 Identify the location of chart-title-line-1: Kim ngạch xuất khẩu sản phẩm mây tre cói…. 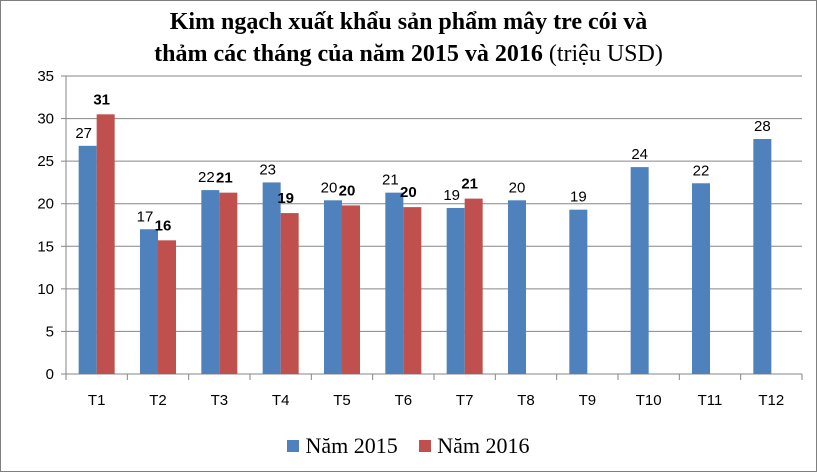
(408, 22).